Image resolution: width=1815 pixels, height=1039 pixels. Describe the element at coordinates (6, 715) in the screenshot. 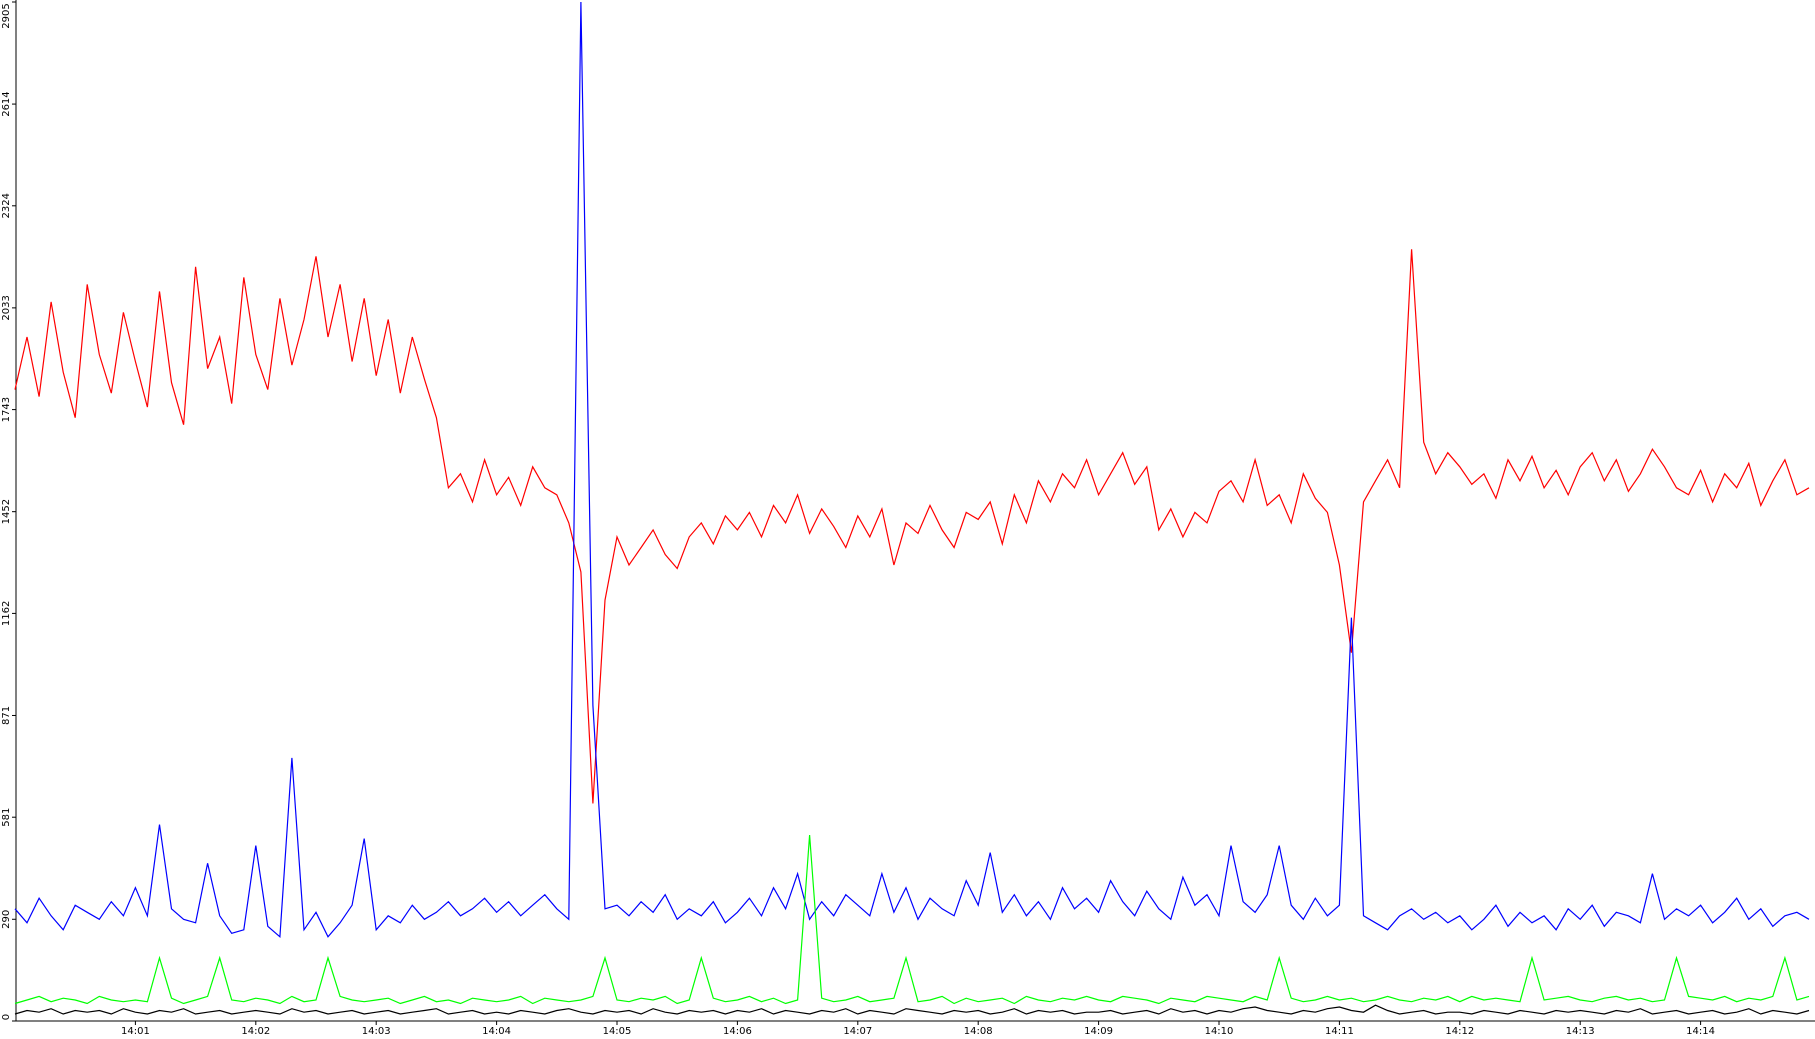

I see `y-tick-label: 871` at that location.